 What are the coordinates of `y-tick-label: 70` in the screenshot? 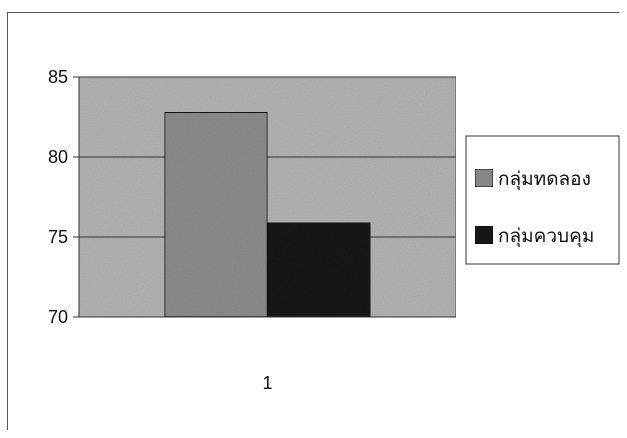 It's located at (58, 317).